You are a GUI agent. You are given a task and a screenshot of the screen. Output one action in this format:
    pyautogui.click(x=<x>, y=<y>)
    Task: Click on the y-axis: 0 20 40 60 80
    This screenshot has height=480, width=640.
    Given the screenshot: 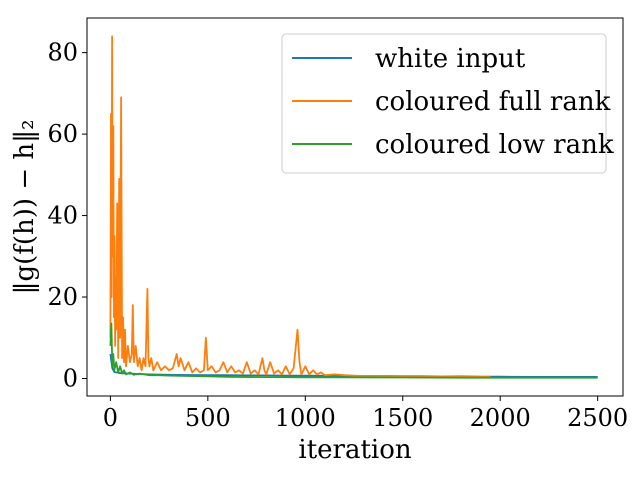 What is the action you would take?
    pyautogui.click(x=67, y=215)
    